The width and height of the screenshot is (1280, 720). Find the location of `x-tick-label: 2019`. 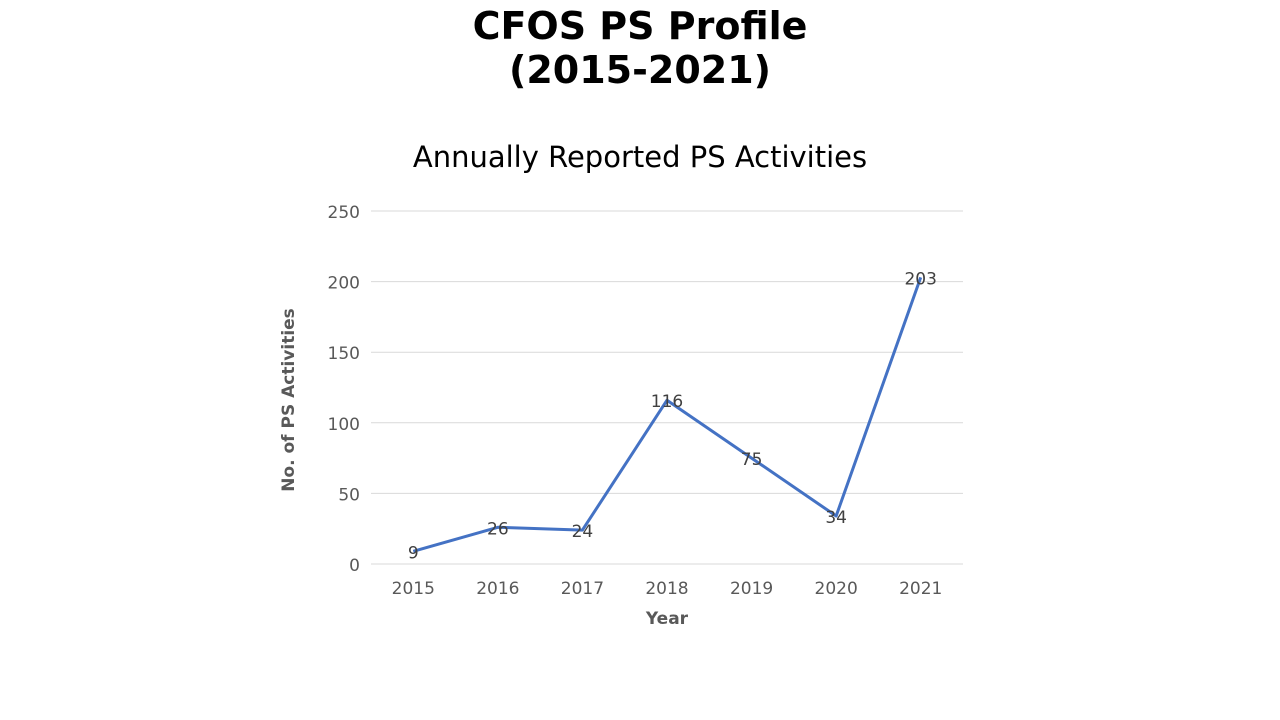

x-tick-label: 2019 is located at coordinates (751, 589).